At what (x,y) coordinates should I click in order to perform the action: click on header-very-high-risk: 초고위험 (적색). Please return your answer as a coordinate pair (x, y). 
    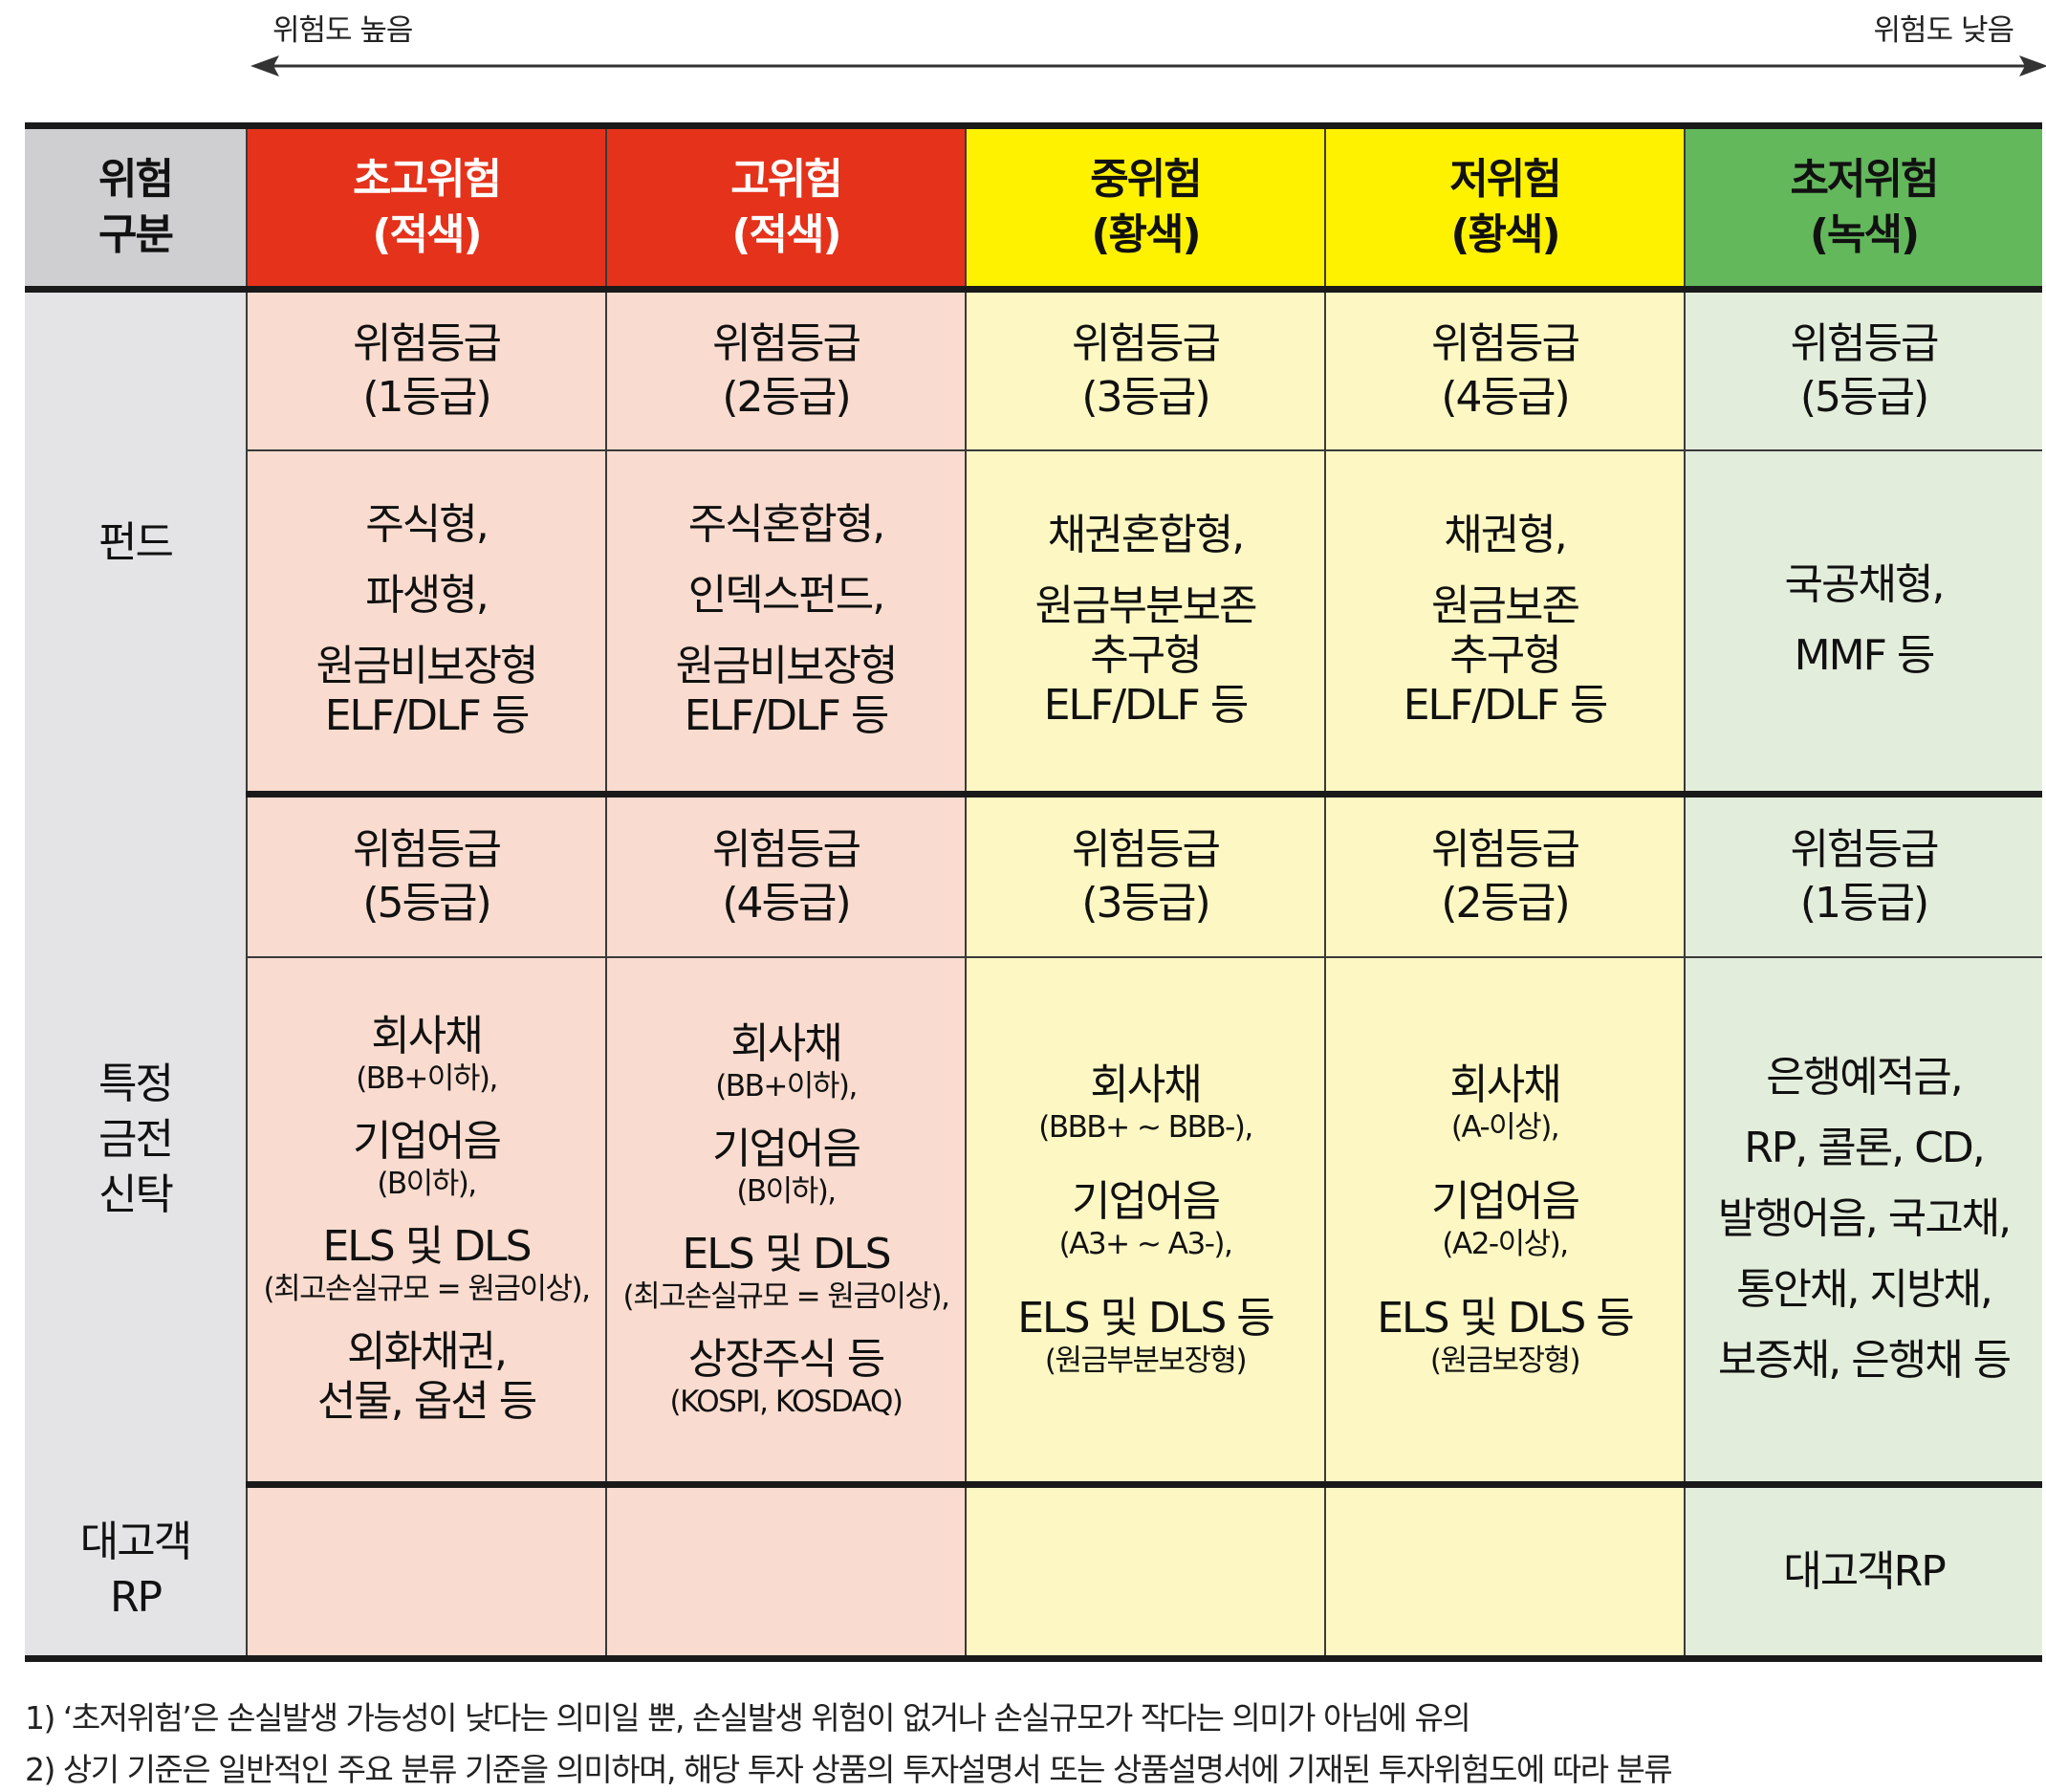
    Looking at the image, I should click on (426, 207).